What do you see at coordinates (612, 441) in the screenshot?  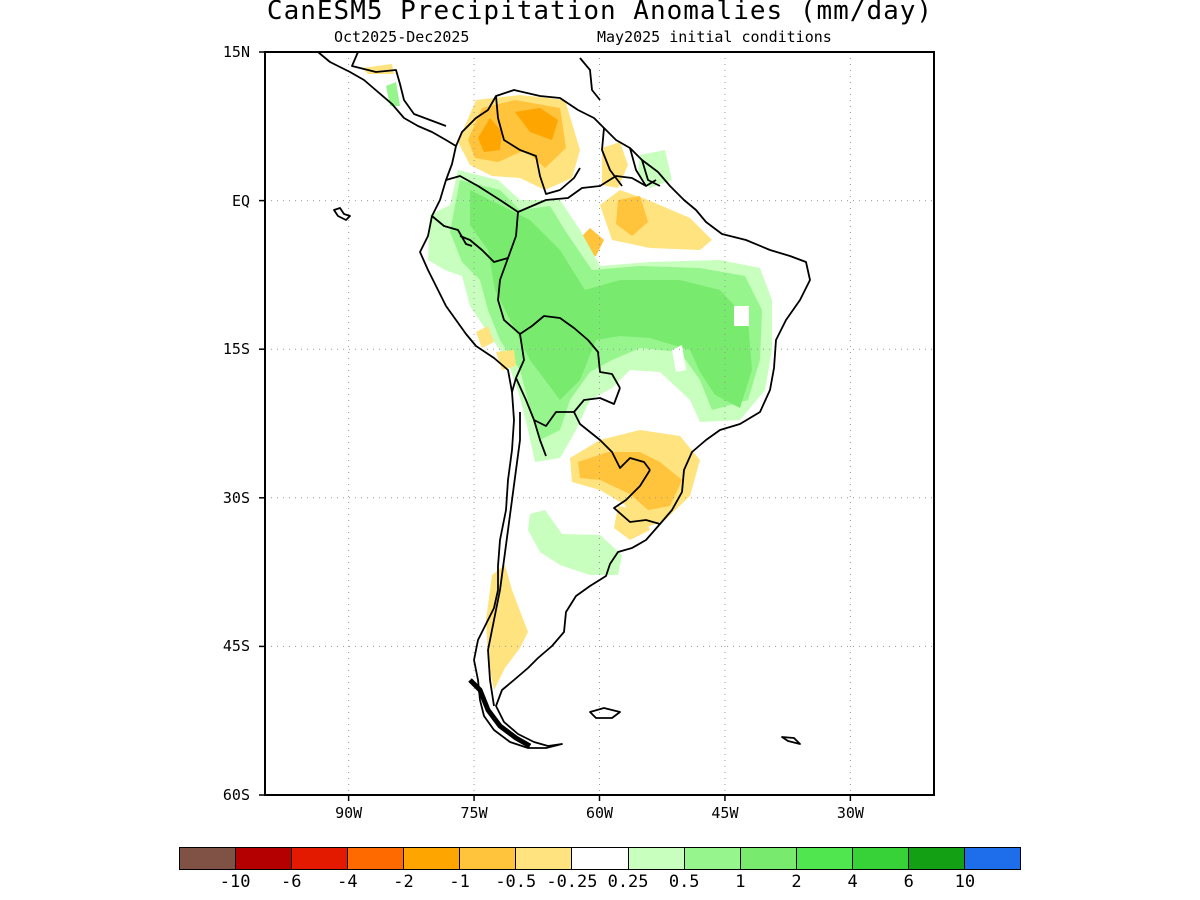 I see `border-paraguay` at bounding box center [612, 441].